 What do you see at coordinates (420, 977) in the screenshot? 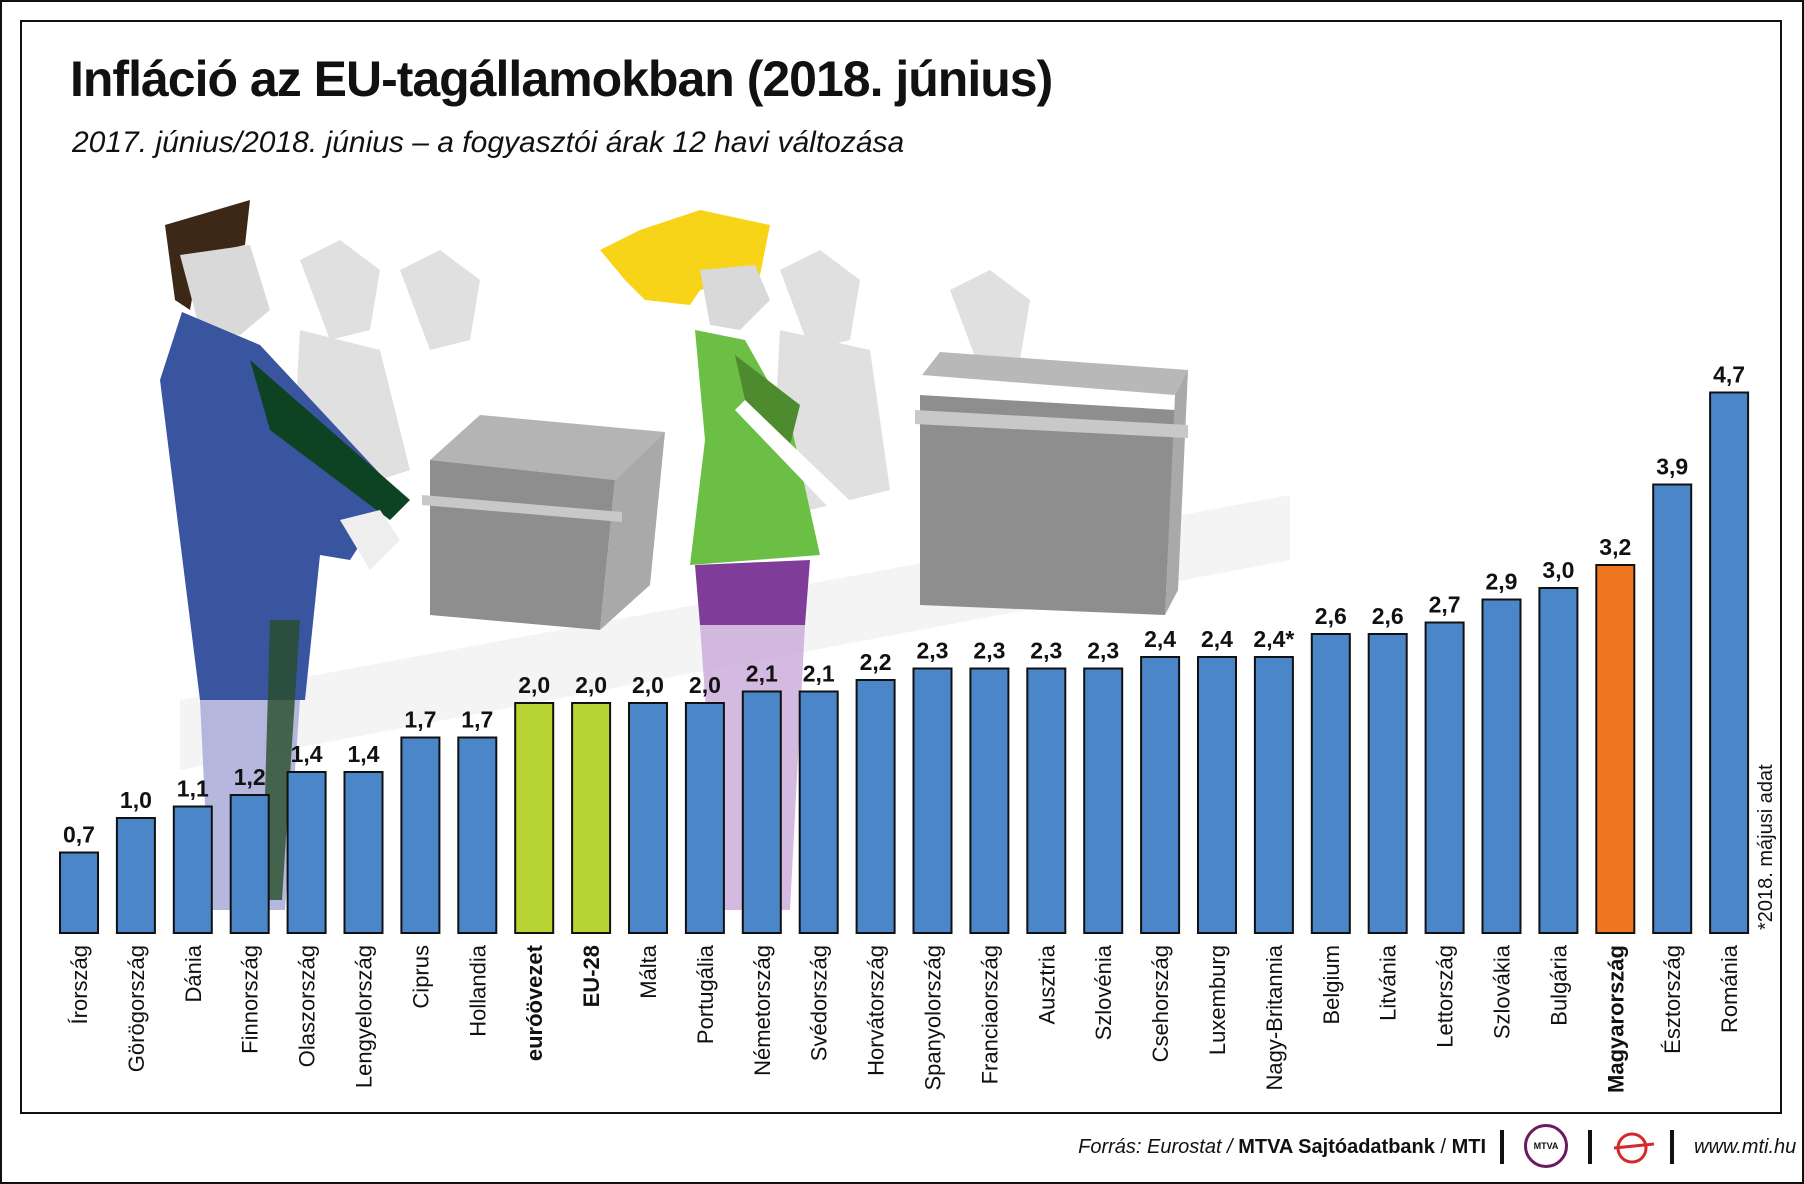
I see `category-label: Ciprus` at bounding box center [420, 977].